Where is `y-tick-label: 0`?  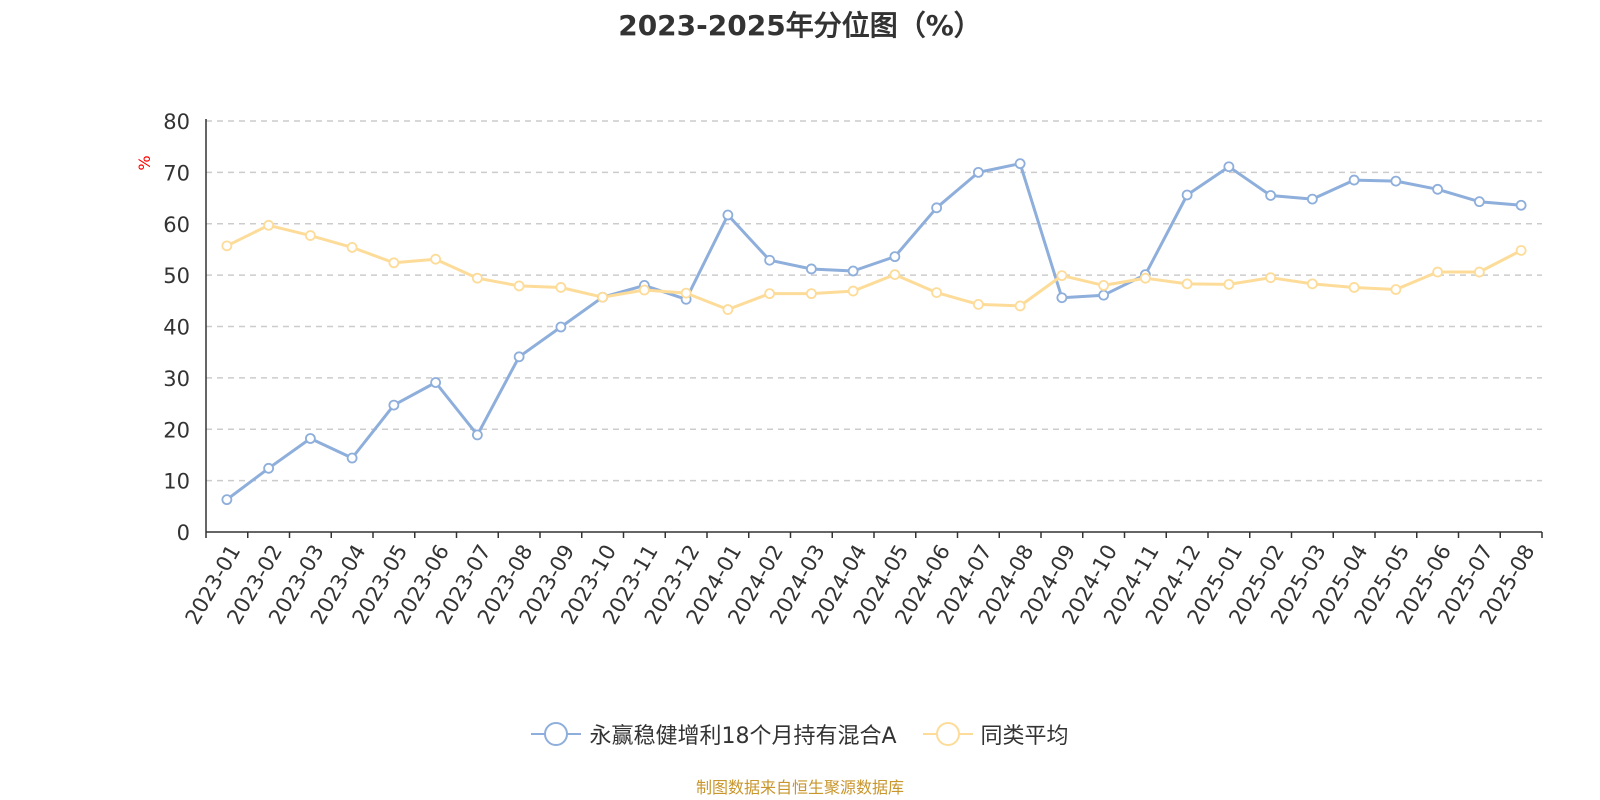
y-tick-label: 0 is located at coordinates (183, 533).